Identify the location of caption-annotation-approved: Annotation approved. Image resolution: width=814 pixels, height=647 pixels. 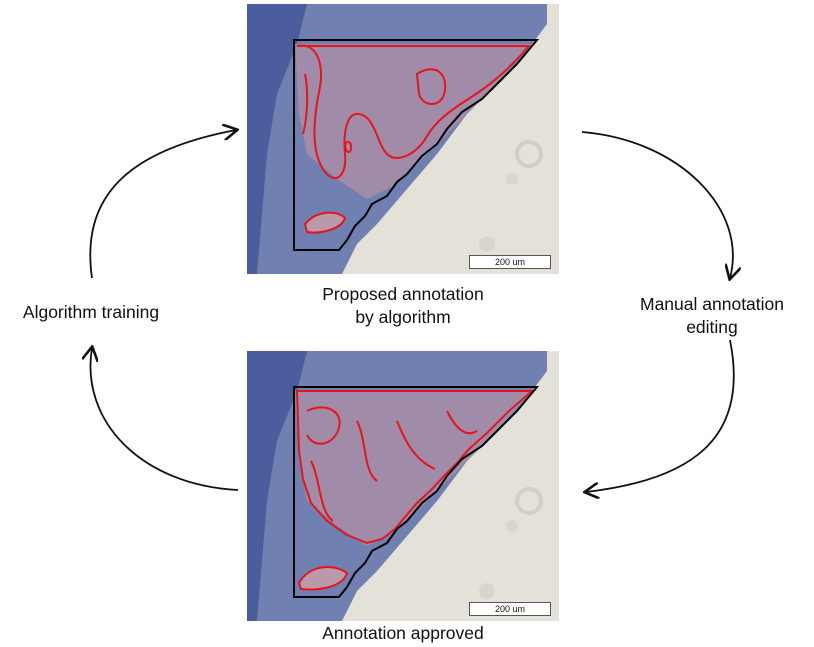
(403, 633).